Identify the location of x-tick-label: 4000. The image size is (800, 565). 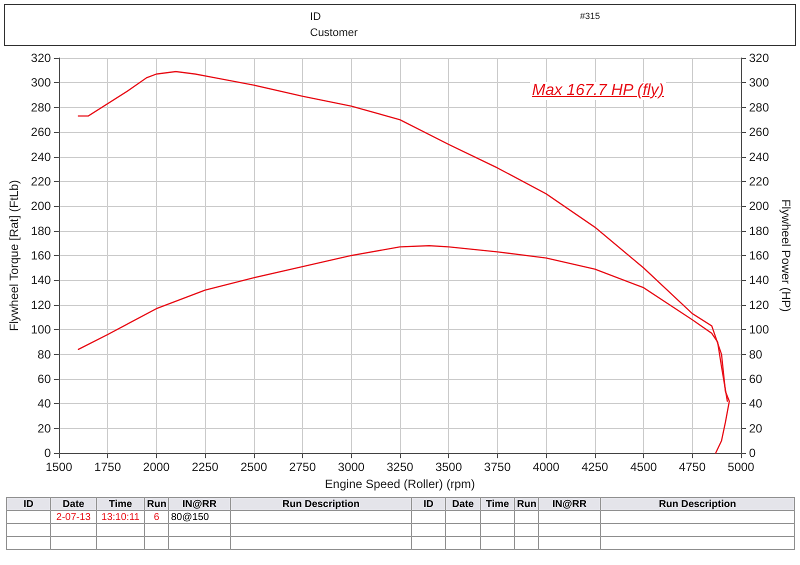
(546, 467).